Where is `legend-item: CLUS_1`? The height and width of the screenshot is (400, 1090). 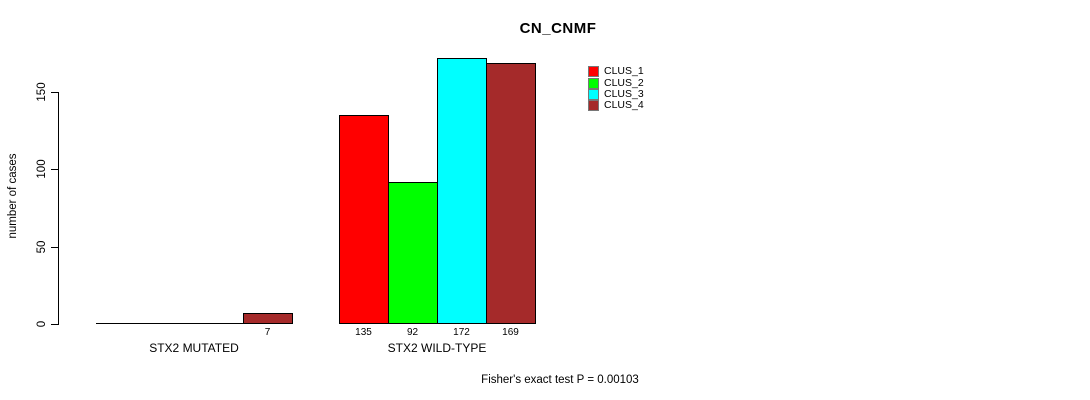
legend-item: CLUS_1 is located at coordinates (616, 71).